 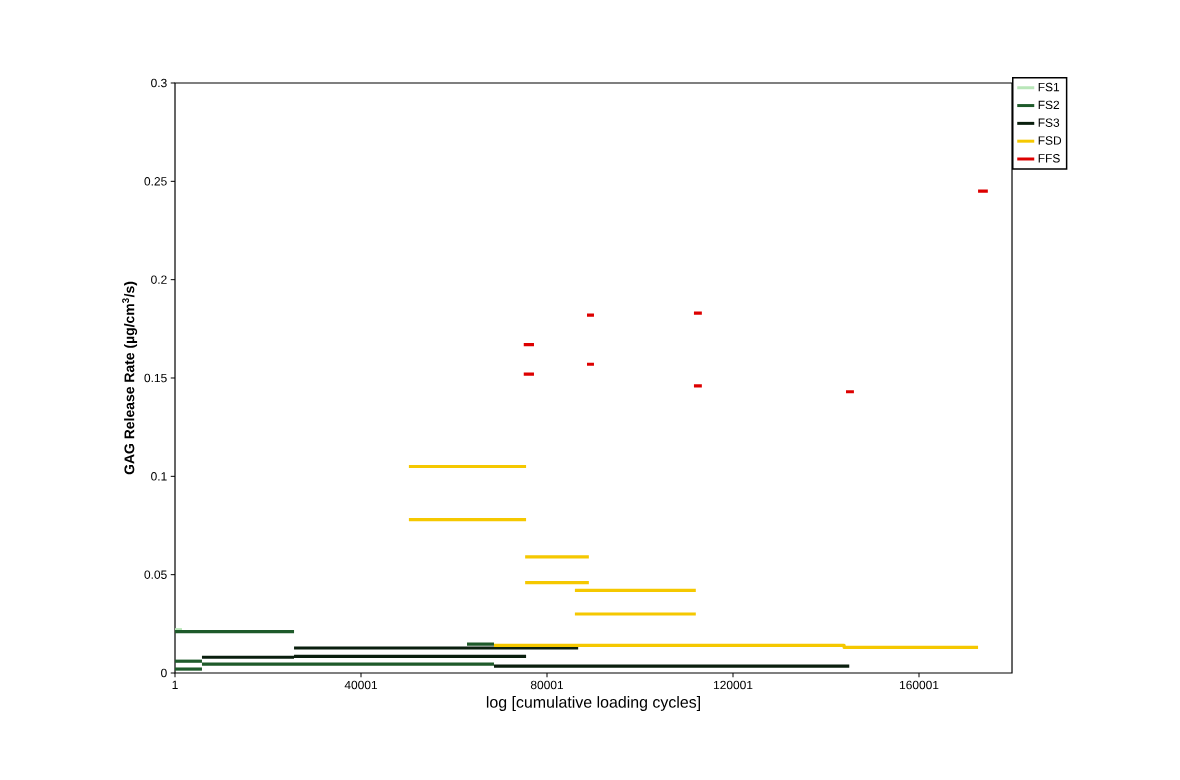 I want to click on y-axis-title: GAG Release Rate (µg/cm$^{3}$/s), so click(x=130, y=378).